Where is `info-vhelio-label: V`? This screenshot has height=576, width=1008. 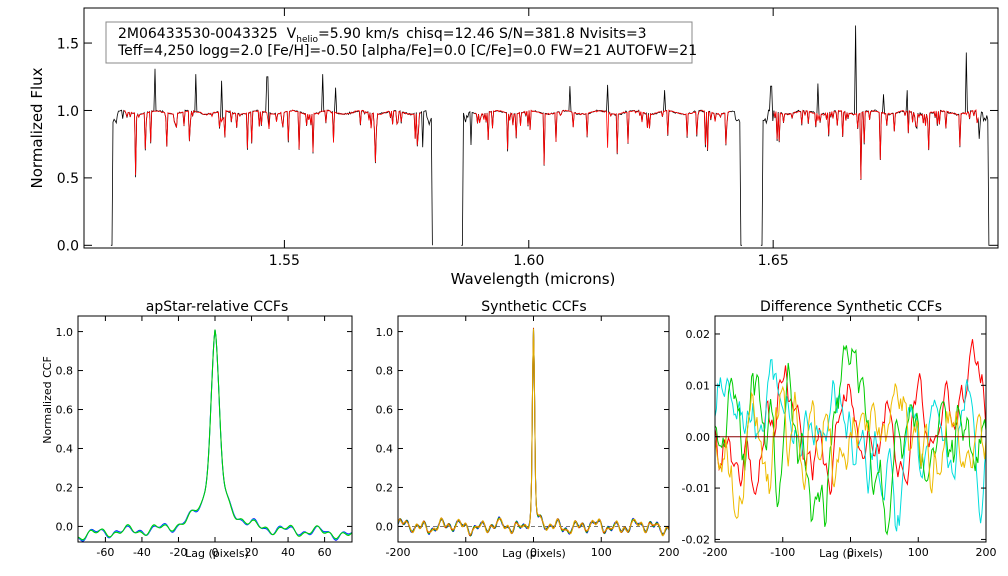
info-vhelio-label: V is located at coordinates (292, 34).